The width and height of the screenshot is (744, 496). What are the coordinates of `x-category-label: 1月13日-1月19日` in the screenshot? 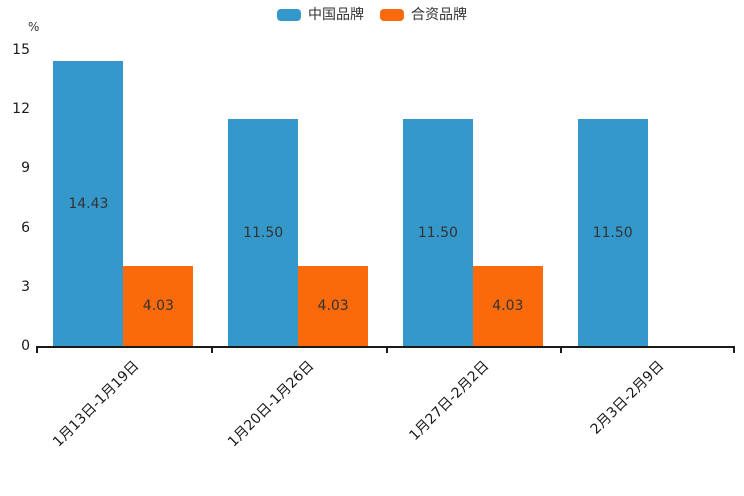 It's located at (96, 404).